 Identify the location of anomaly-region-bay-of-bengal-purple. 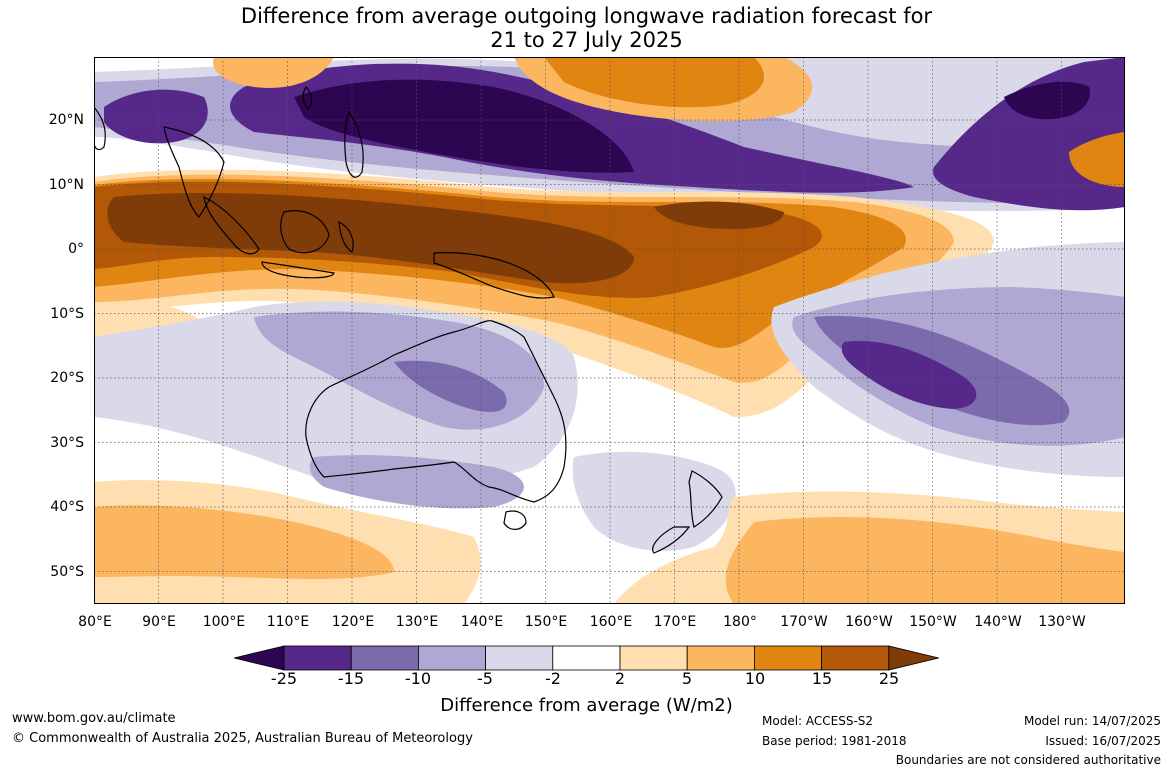
(156, 116).